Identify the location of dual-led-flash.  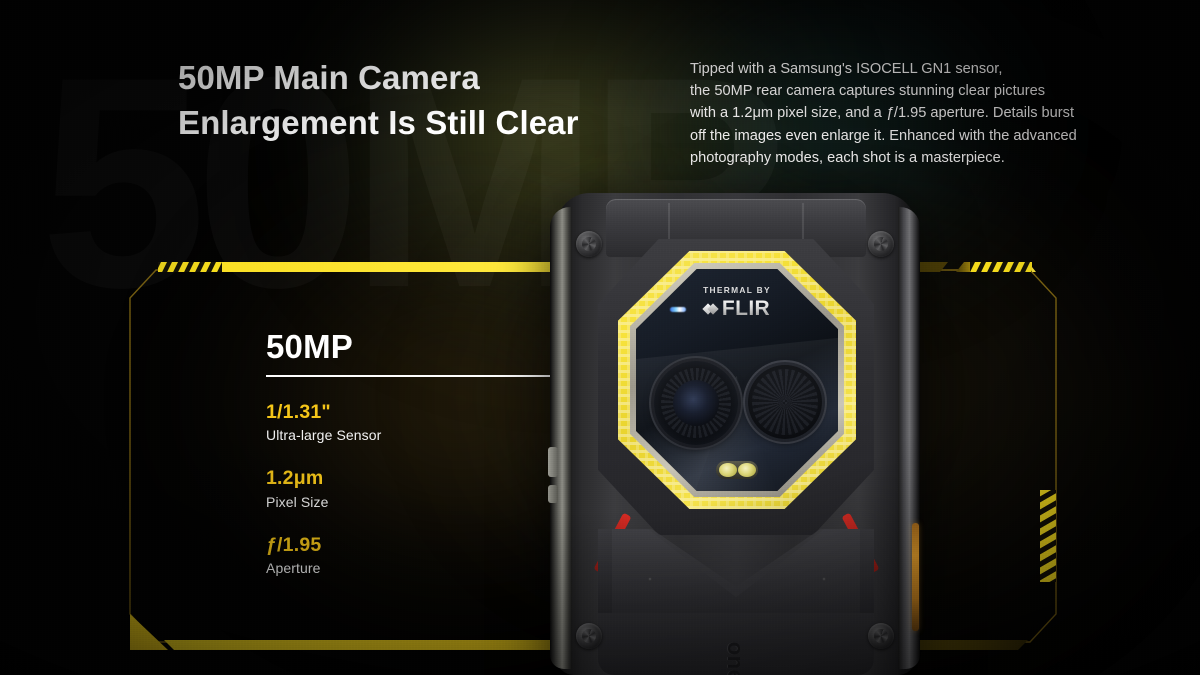
(737, 470).